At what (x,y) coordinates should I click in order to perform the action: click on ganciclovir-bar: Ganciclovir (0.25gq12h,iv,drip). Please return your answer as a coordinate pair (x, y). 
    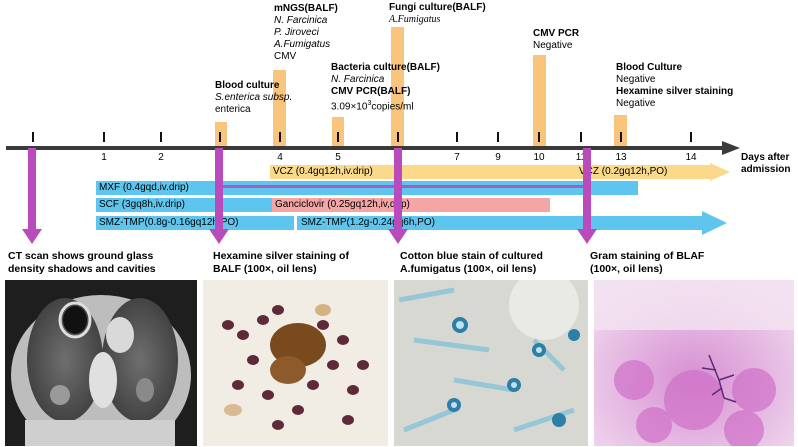
    Looking at the image, I should click on (411, 205).